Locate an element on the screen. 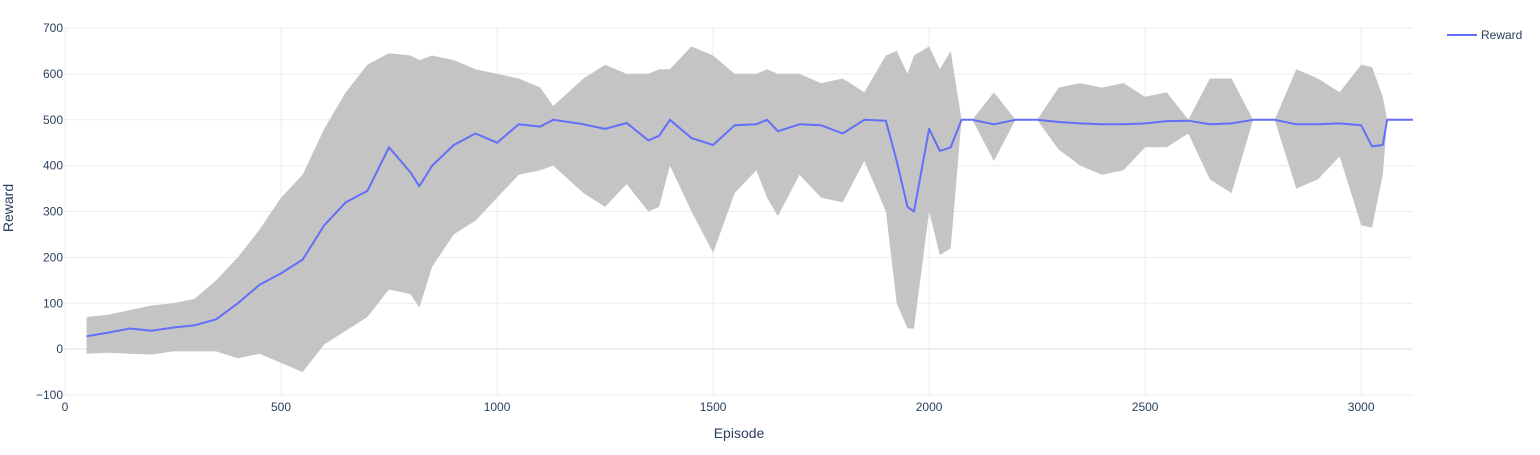 The width and height of the screenshot is (1540, 455). legend-label-reward: Reward is located at coordinates (1501, 35).